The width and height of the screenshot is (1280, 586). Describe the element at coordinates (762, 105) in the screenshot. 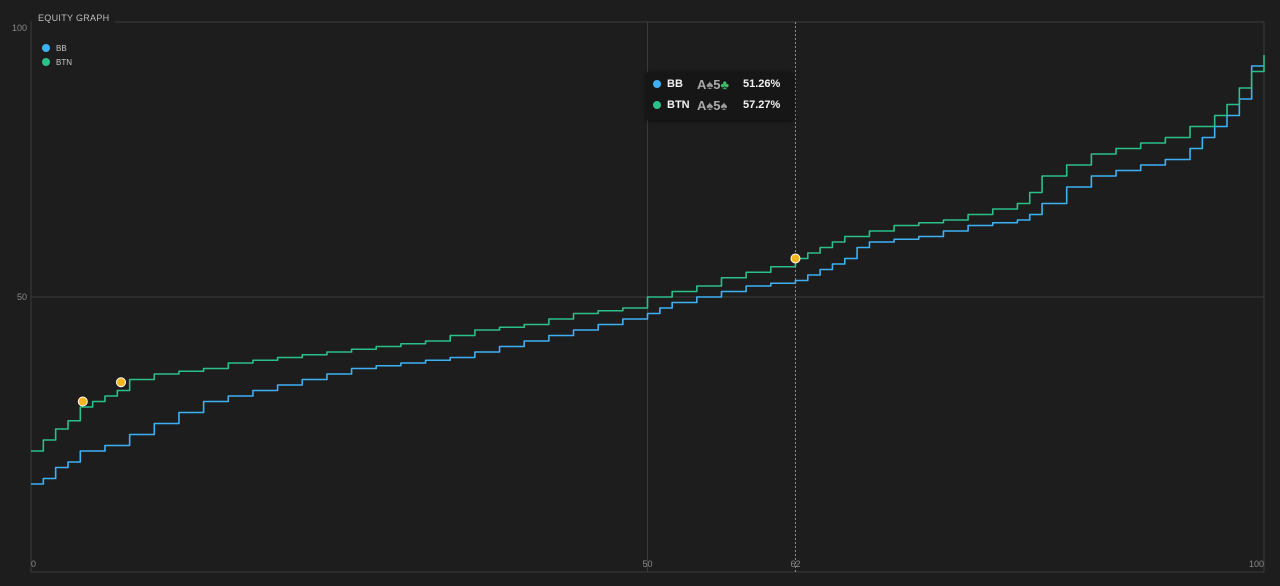

I see `tooltip-equity-btn: 57.27%` at that location.